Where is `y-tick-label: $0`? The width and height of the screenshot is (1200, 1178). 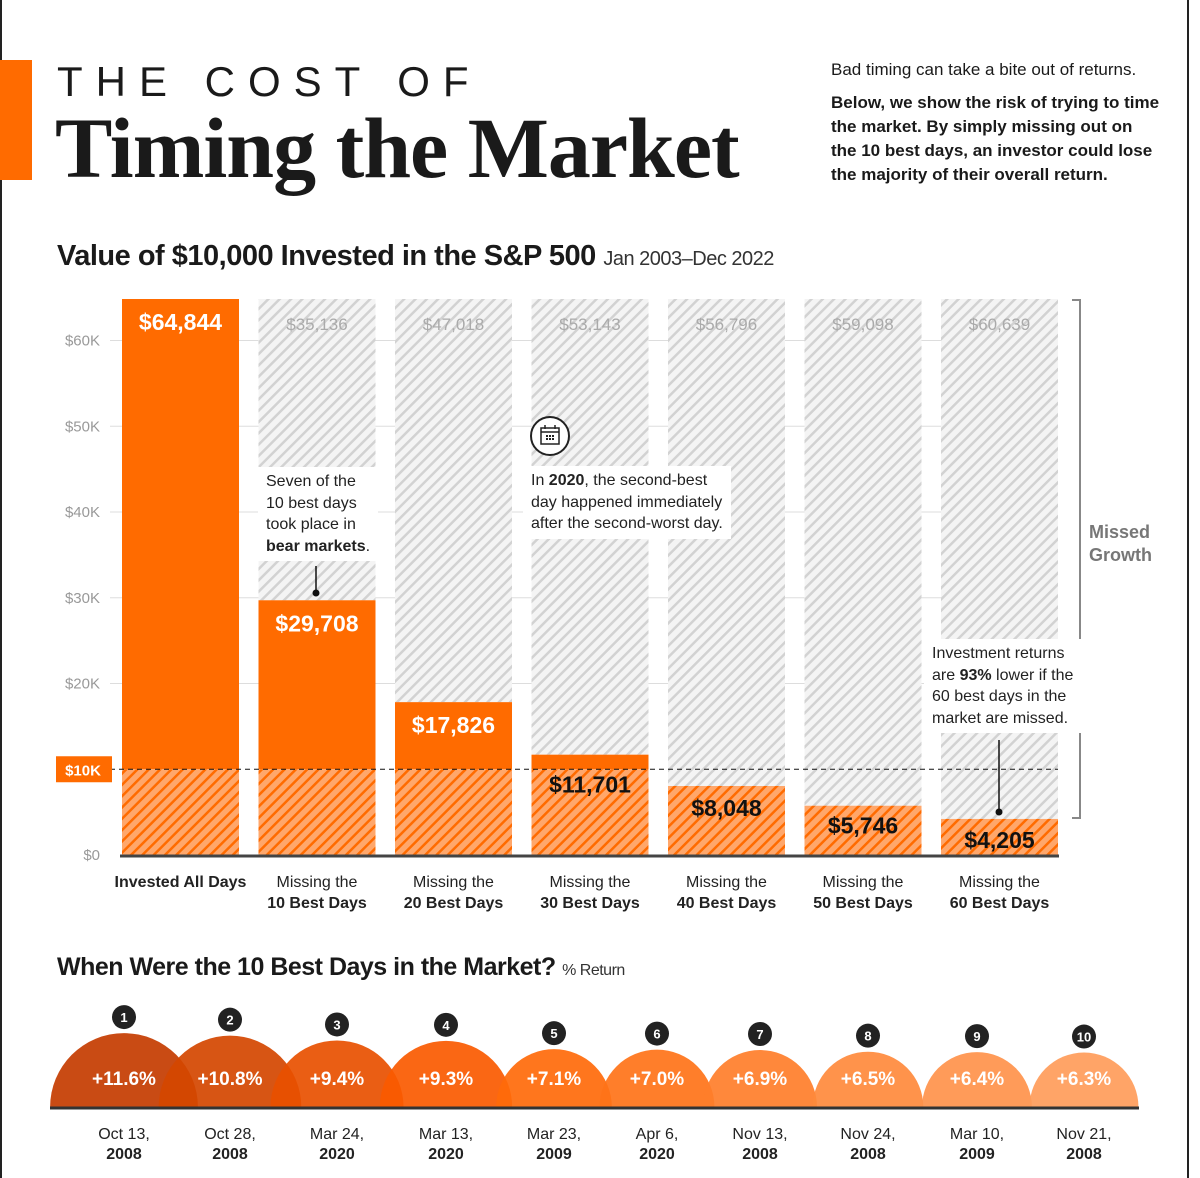 y-tick-label: $0 is located at coordinates (91, 855).